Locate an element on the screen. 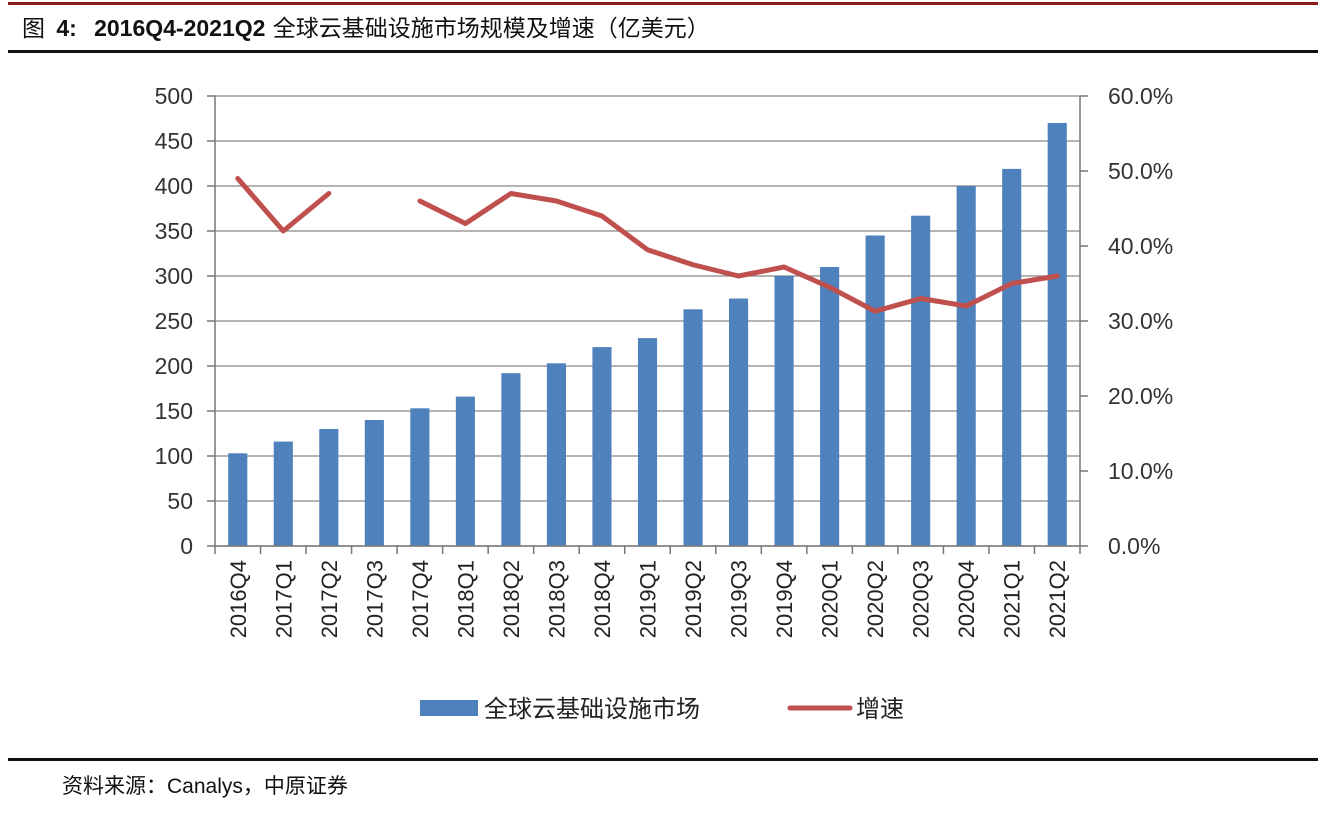  source-name: Canalys is located at coordinates (205, 786).